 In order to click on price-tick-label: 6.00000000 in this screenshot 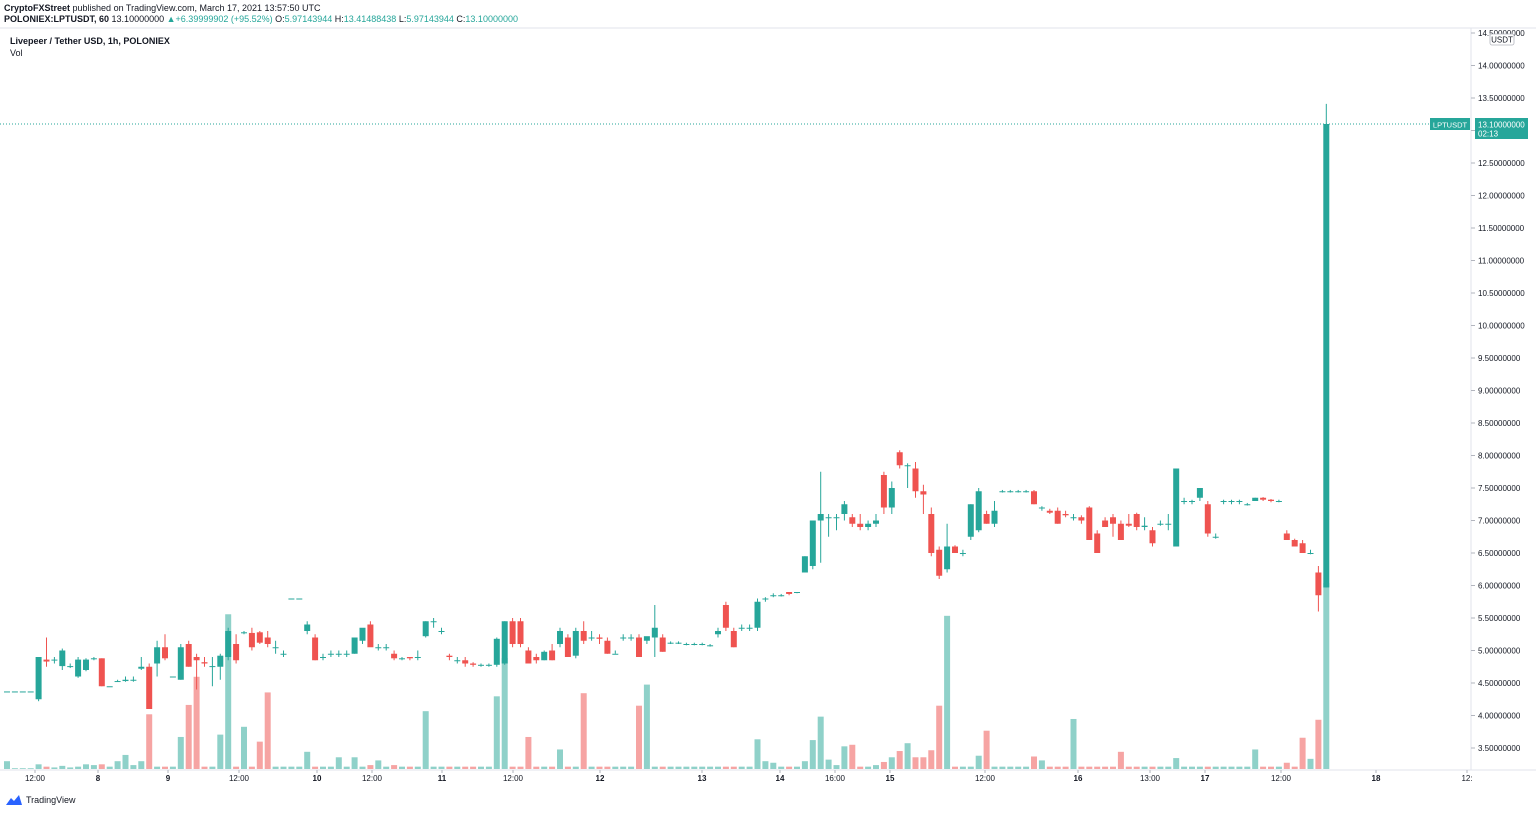, I will do `click(1499, 586)`.